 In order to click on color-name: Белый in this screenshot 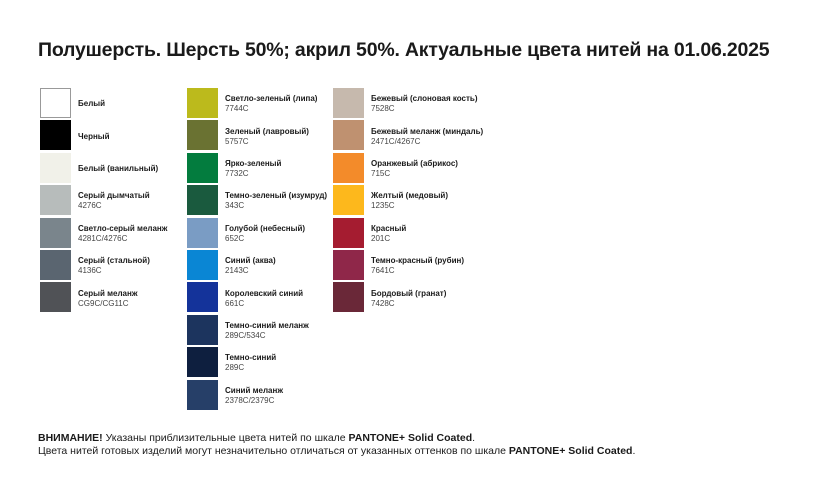, I will do `click(92, 104)`.